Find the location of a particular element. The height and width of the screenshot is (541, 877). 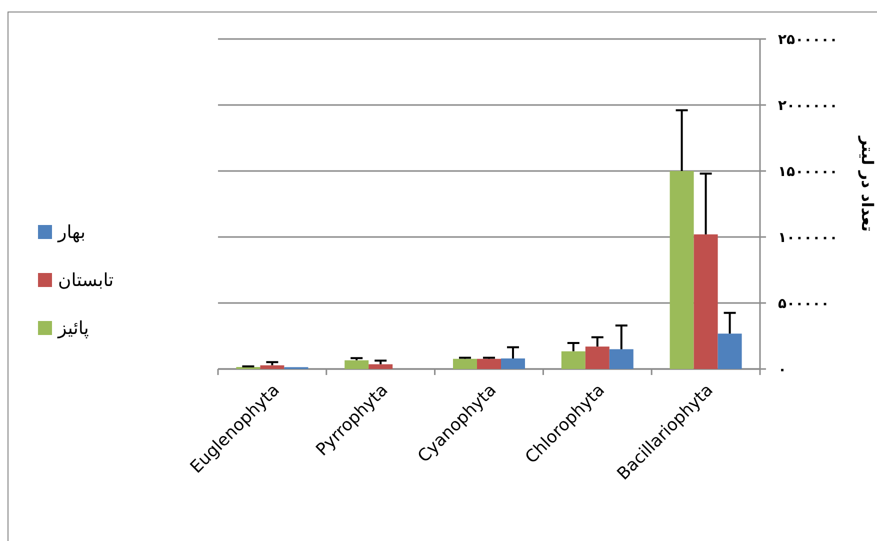

legend-label: پائیز is located at coordinates (73, 328).